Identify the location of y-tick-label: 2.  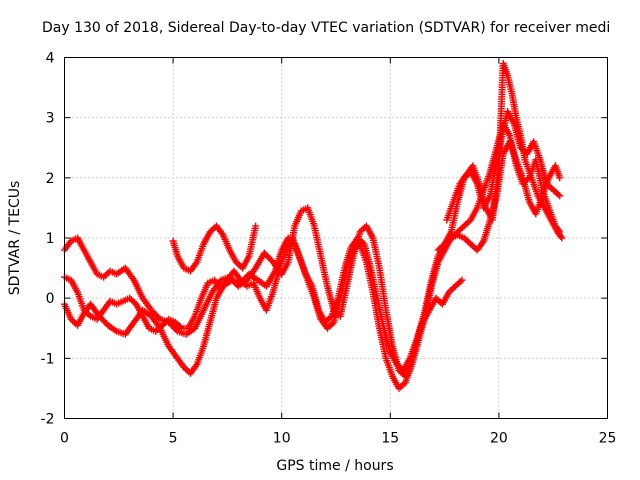
(50, 179).